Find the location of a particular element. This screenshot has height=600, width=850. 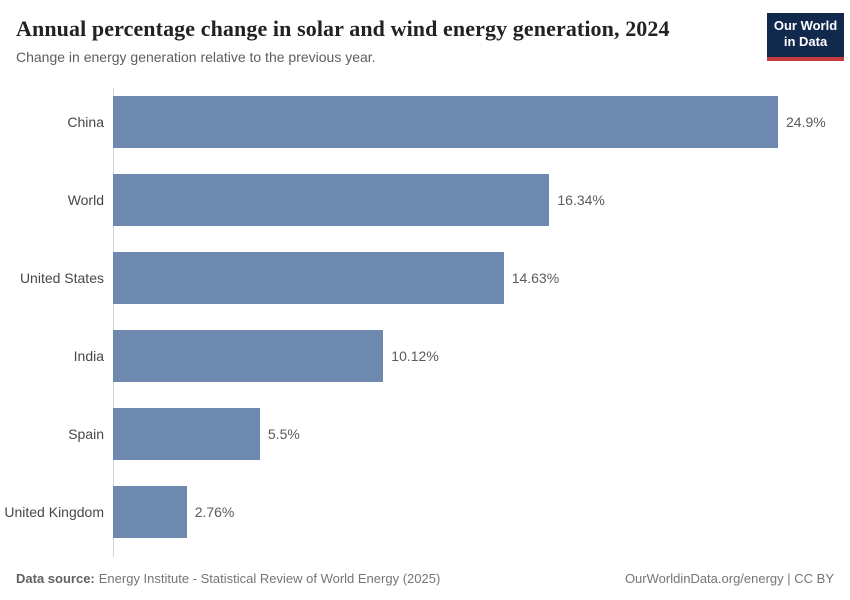

value-label: 16.34% is located at coordinates (581, 200).